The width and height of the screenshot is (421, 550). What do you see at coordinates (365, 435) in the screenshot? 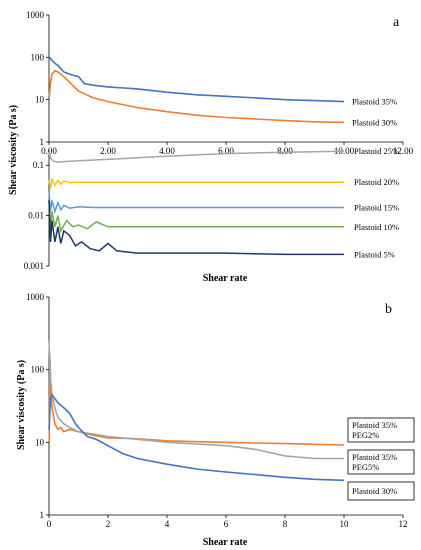
I see `panel-b-series-label-line: PEG2%` at bounding box center [365, 435].